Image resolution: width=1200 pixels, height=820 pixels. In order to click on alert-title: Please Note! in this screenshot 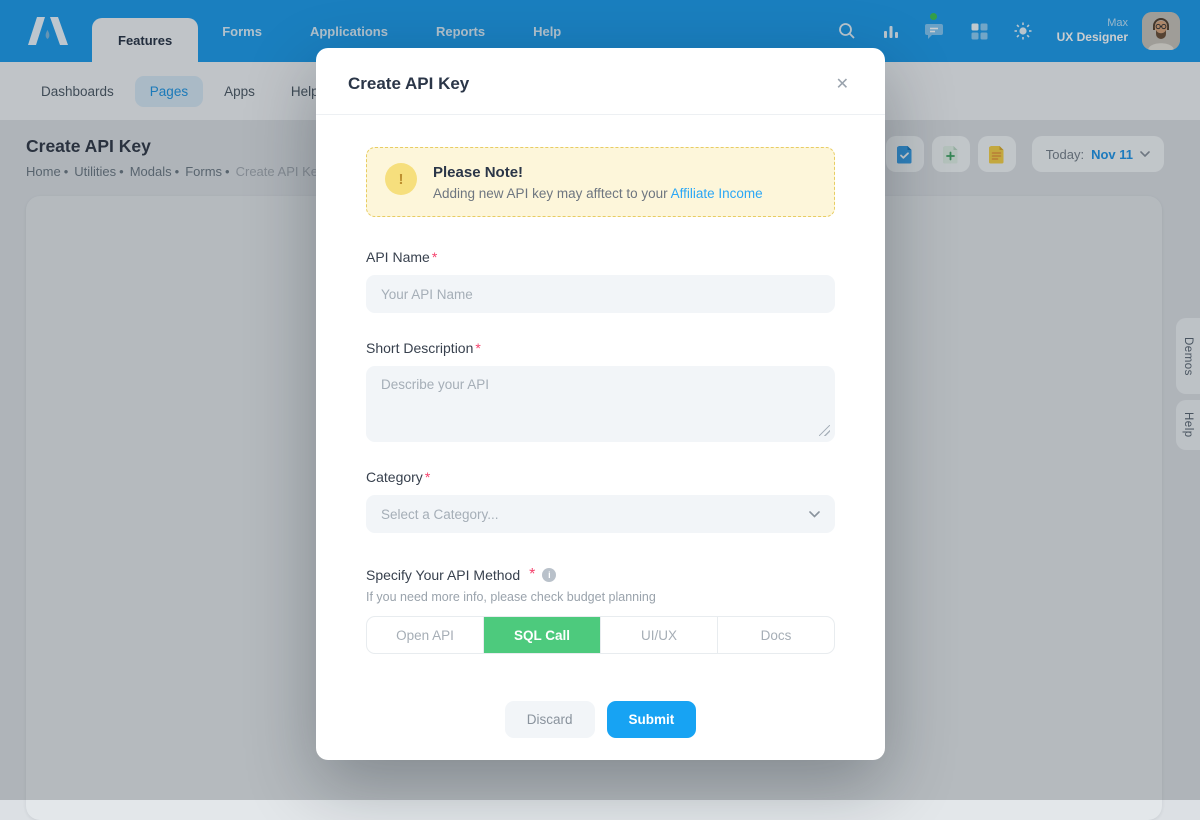, I will do `click(478, 172)`.